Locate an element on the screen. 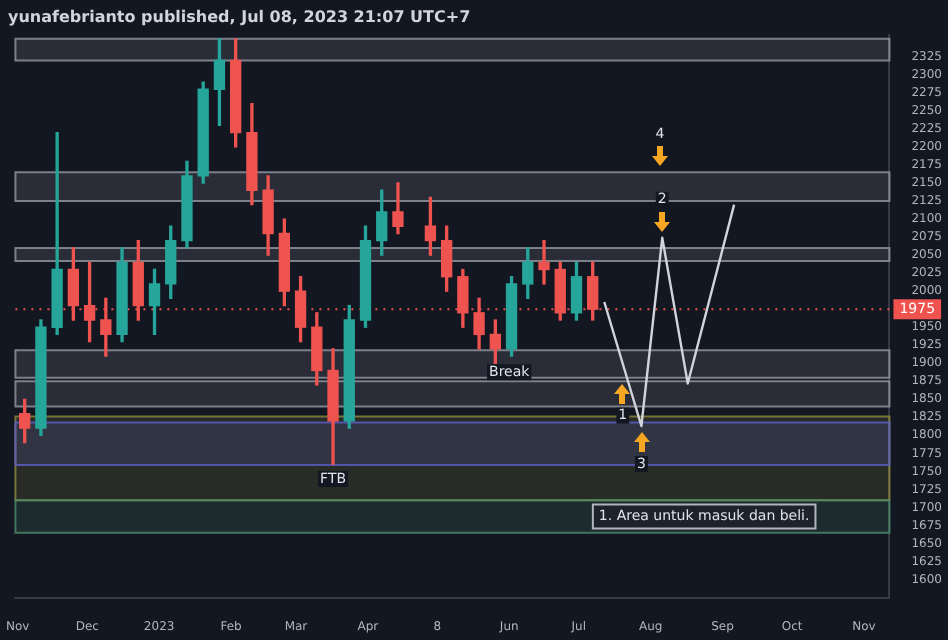 This screenshot has width=948, height=640. chart-title: yunafebrianto published, Jul 08, 2023 21:07 UTC+7 is located at coordinates (239, 16).